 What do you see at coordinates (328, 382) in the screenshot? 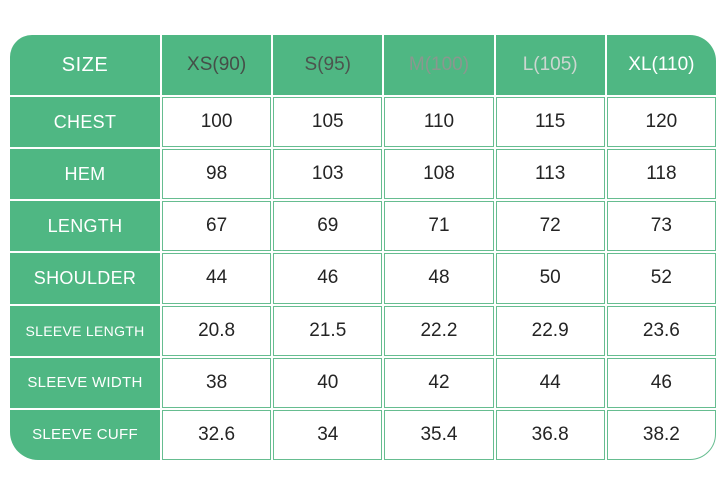
I see `value-cell: 40` at bounding box center [328, 382].